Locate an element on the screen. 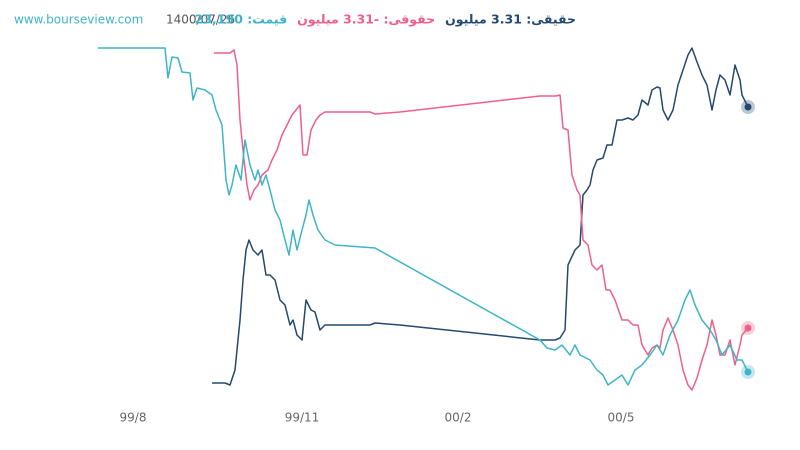  legend-entry: قیمت: 23,190 is located at coordinates (241, 19).